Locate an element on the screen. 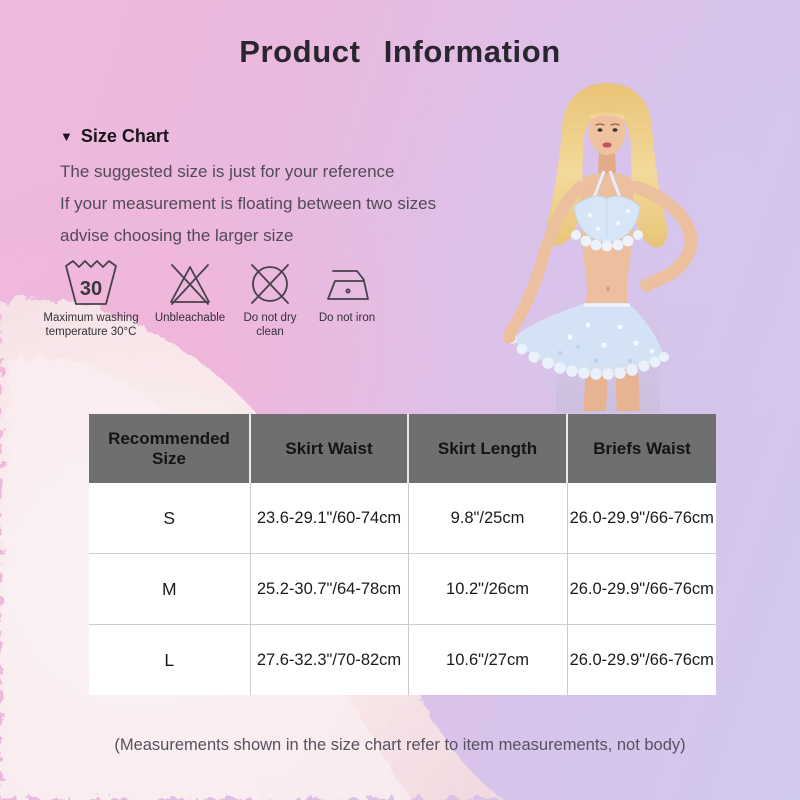 The height and width of the screenshot is (800, 800). wash-temperature-icon: 30 is located at coordinates (91, 281).